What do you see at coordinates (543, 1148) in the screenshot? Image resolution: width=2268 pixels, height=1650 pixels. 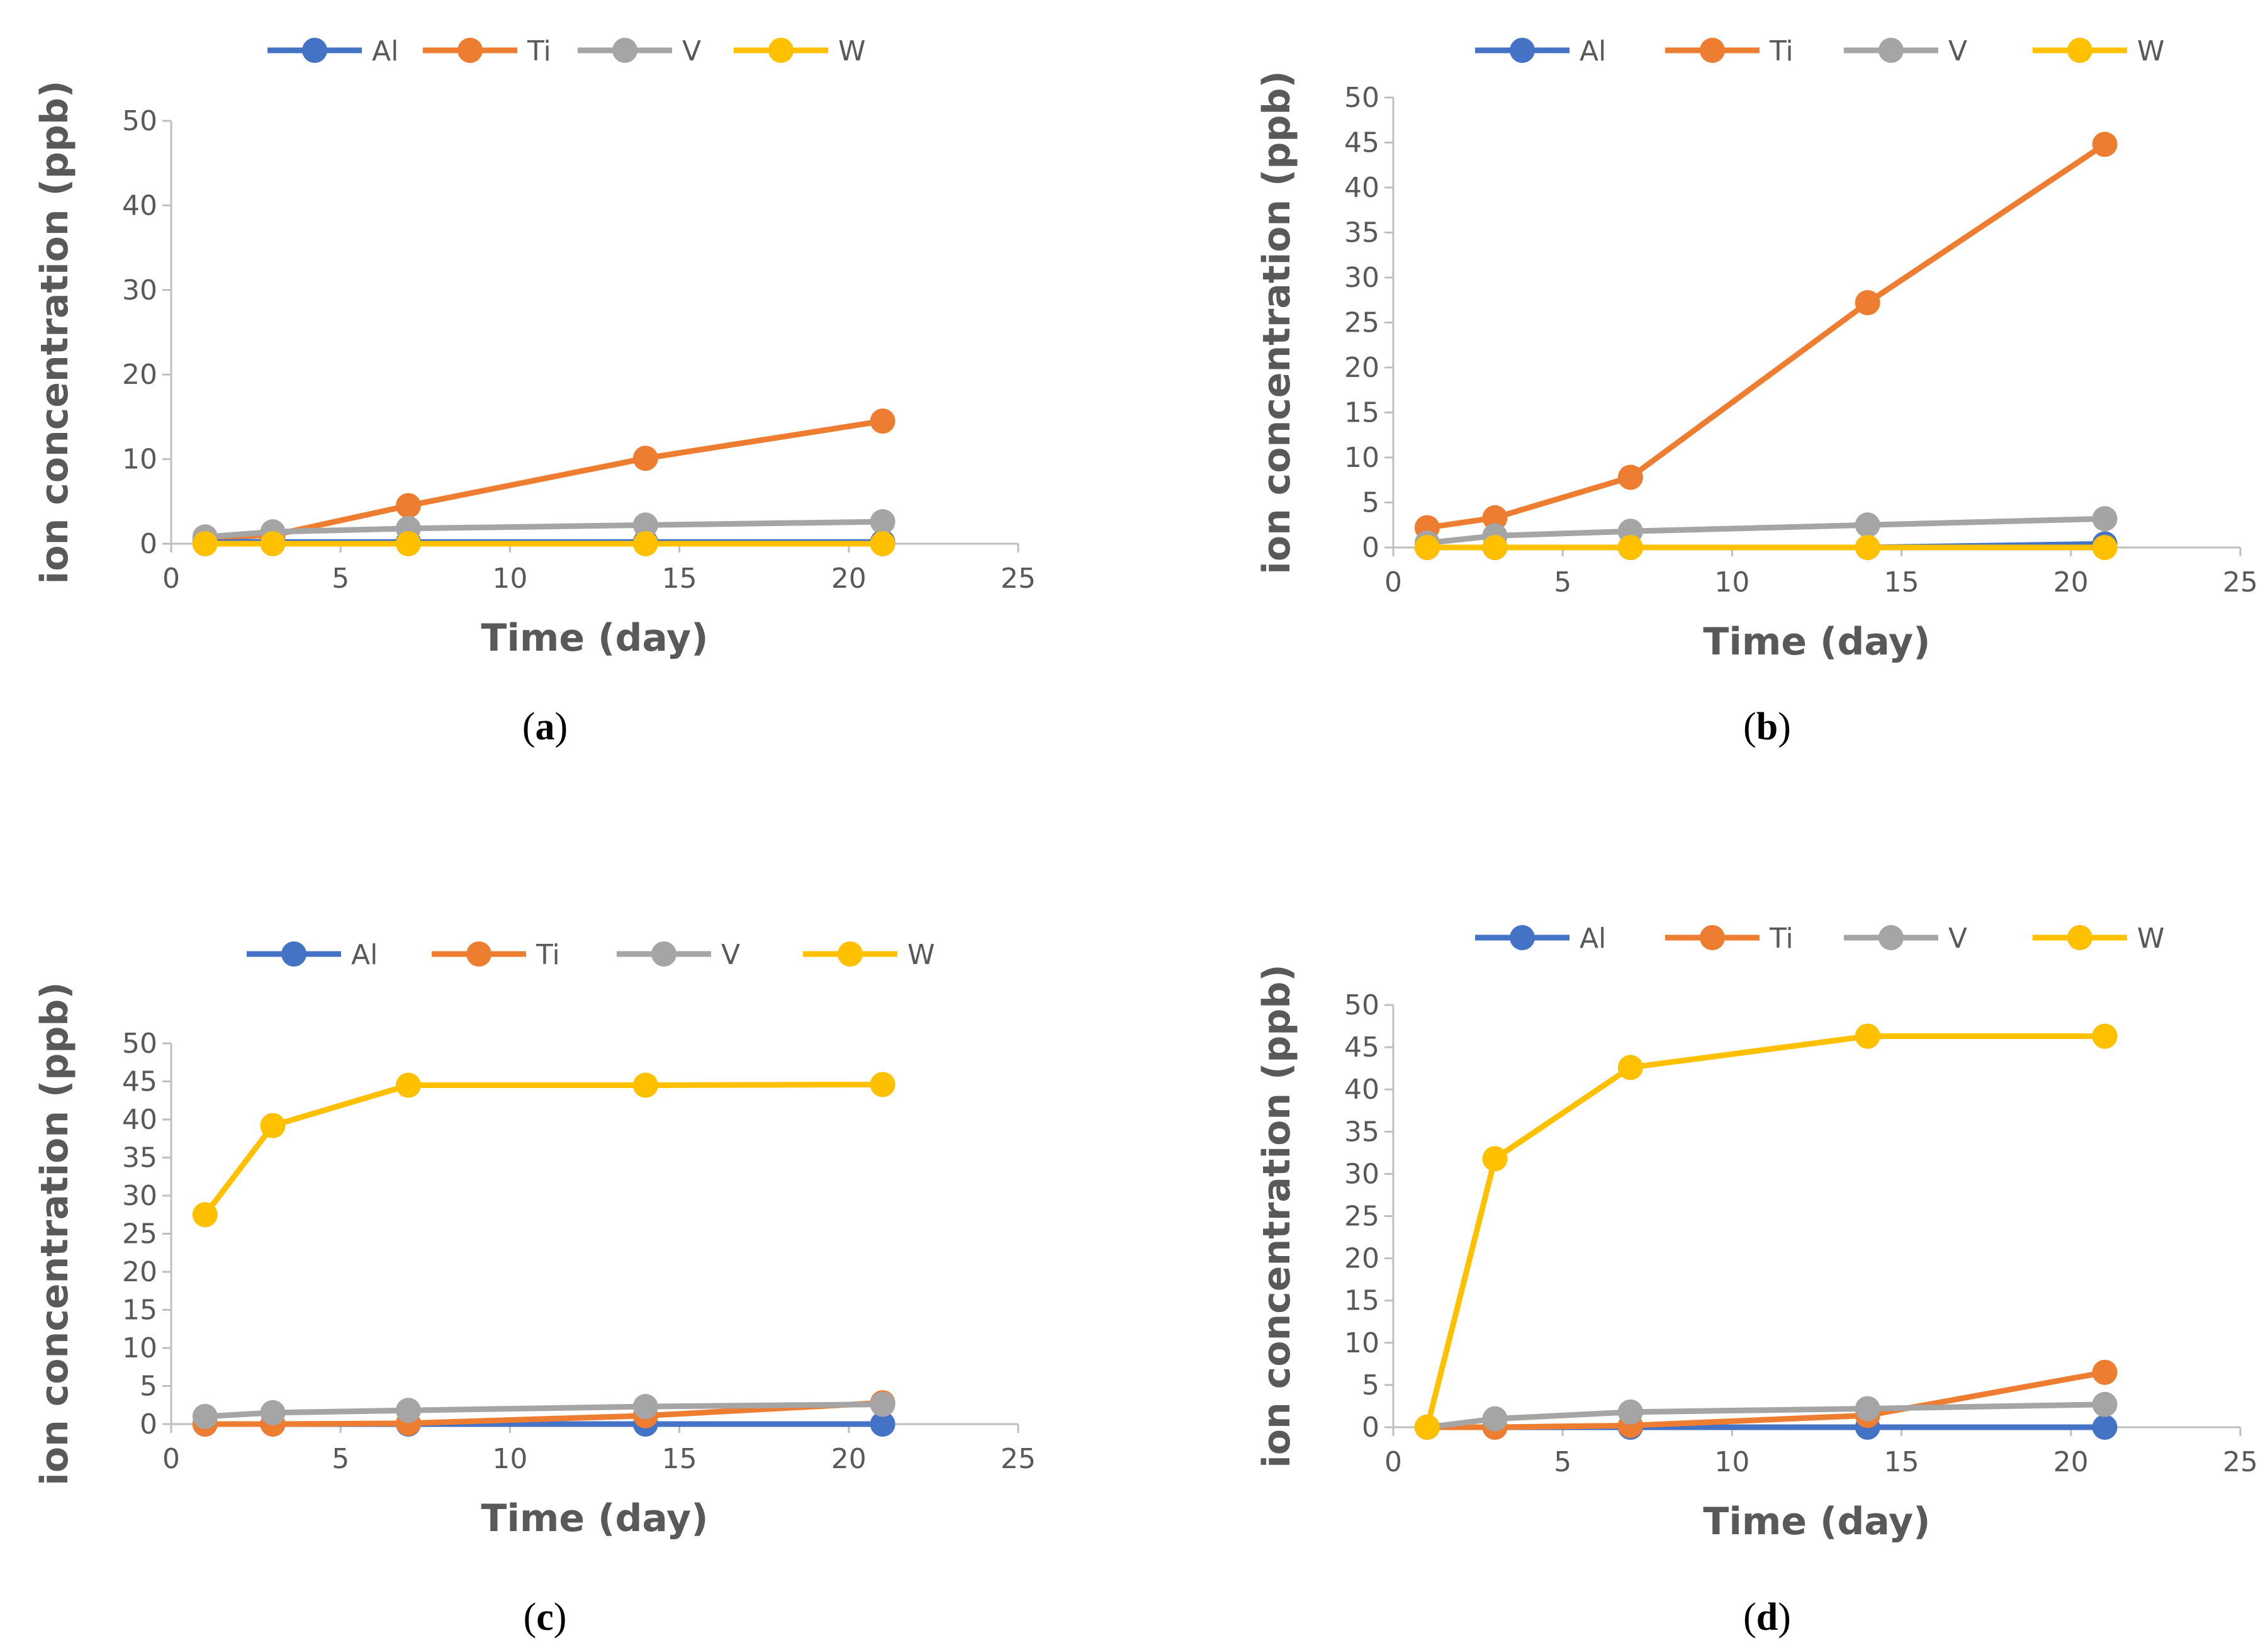 I see `series-line-w` at bounding box center [543, 1148].